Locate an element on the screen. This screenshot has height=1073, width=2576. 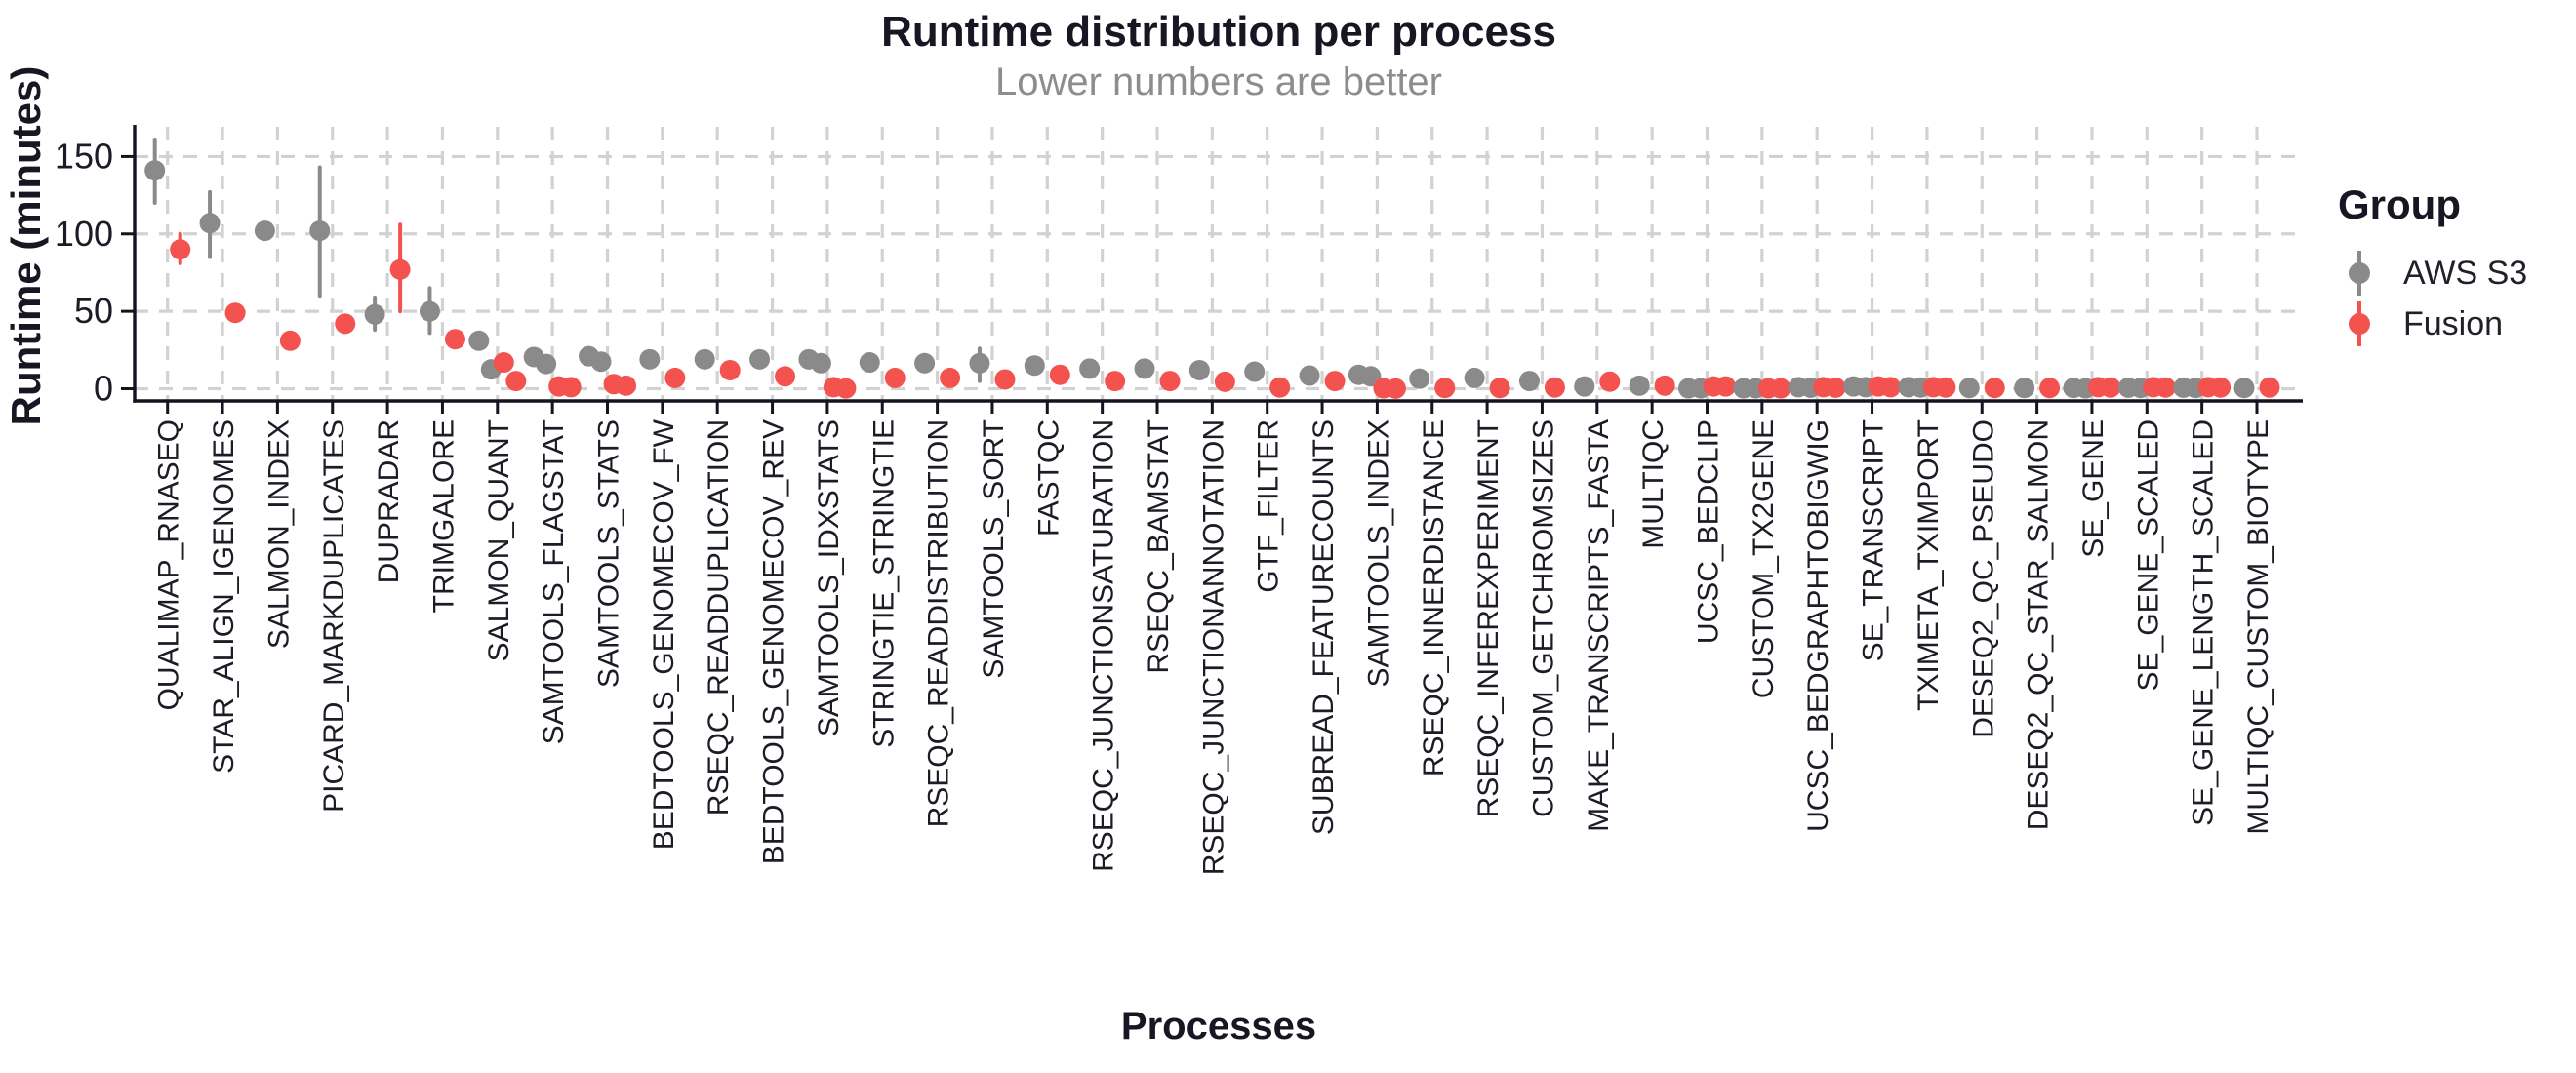
chart-title: Runtime distribution per process is located at coordinates (1218, 32).